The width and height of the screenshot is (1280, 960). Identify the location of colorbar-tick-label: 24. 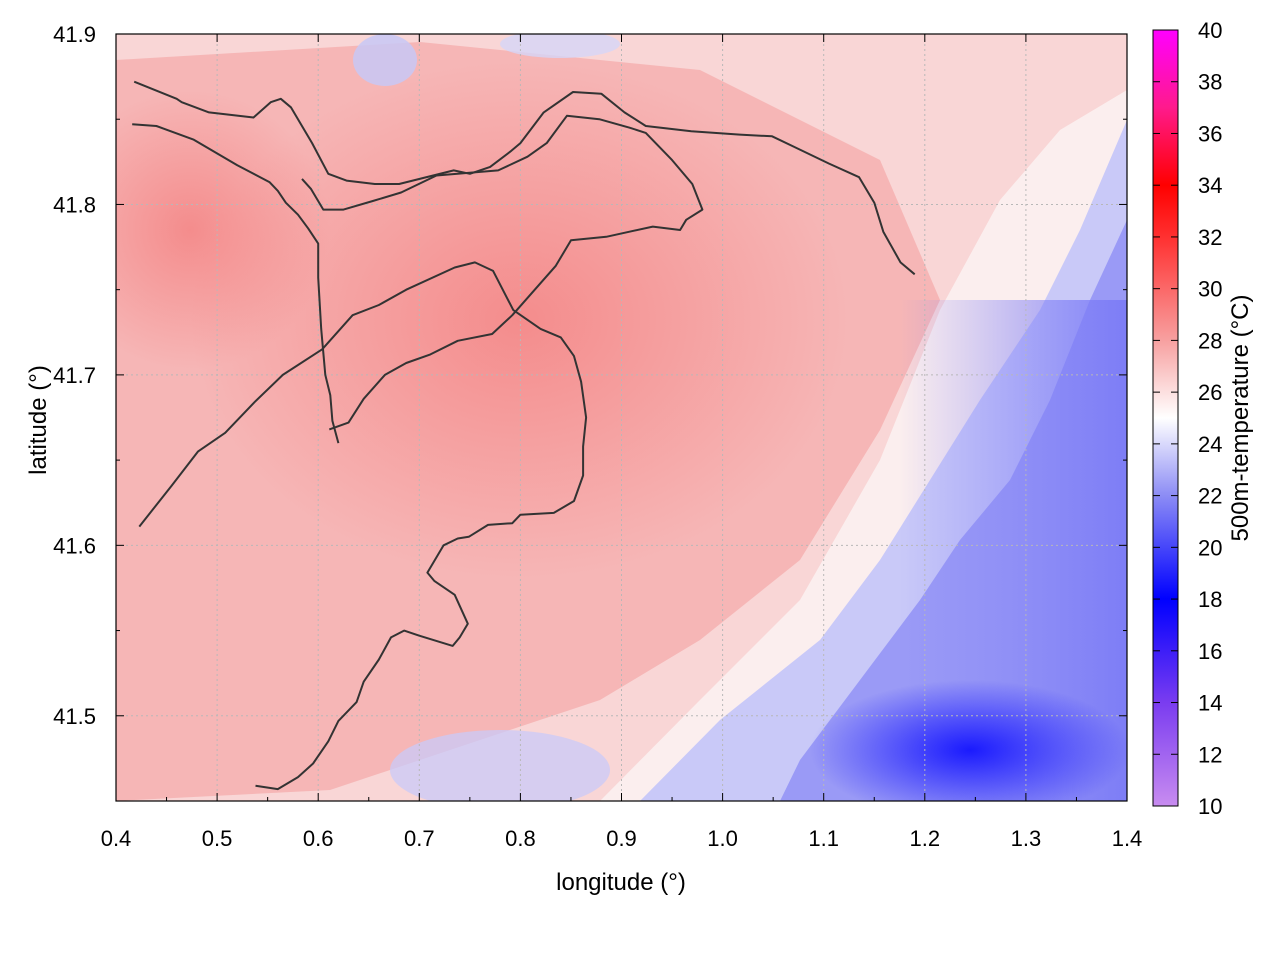
(1210, 444).